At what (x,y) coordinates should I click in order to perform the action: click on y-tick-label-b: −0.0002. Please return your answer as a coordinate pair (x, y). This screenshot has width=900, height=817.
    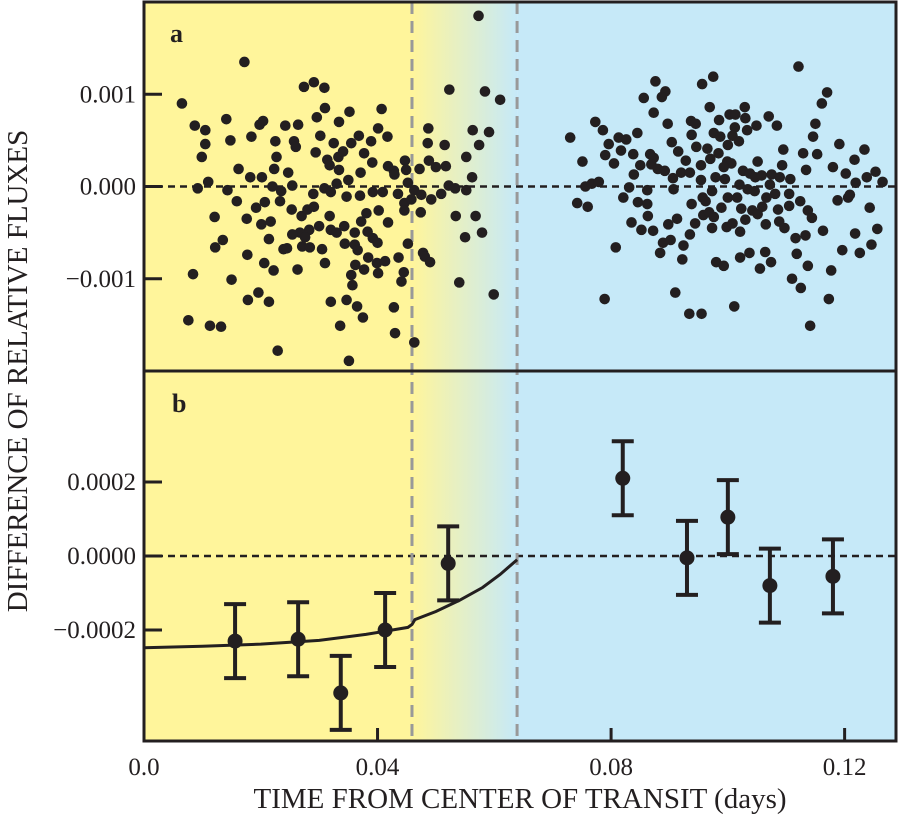
    Looking at the image, I should click on (94, 630).